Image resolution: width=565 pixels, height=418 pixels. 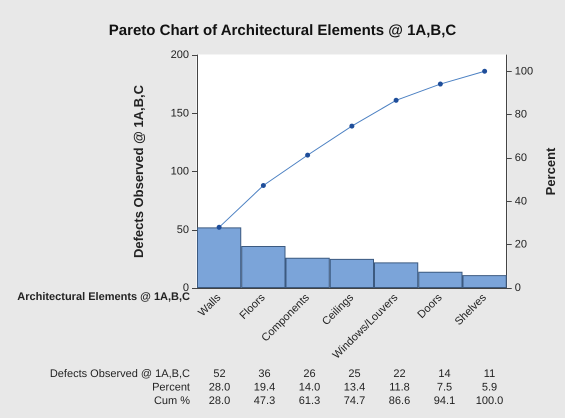 What do you see at coordinates (219, 374) in the screenshot?
I see `data-label: 52` at bounding box center [219, 374].